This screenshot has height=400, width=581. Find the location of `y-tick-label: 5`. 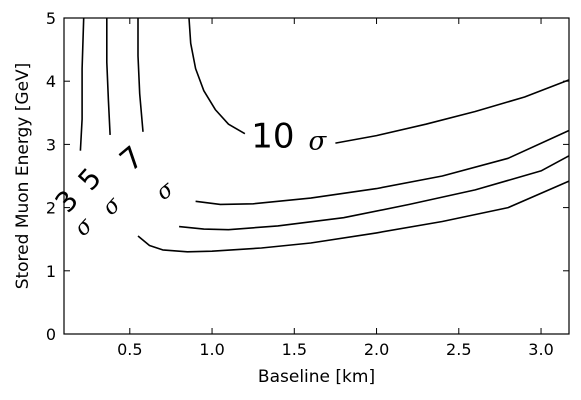

y-tick-label: 5 is located at coordinates (51, 18).